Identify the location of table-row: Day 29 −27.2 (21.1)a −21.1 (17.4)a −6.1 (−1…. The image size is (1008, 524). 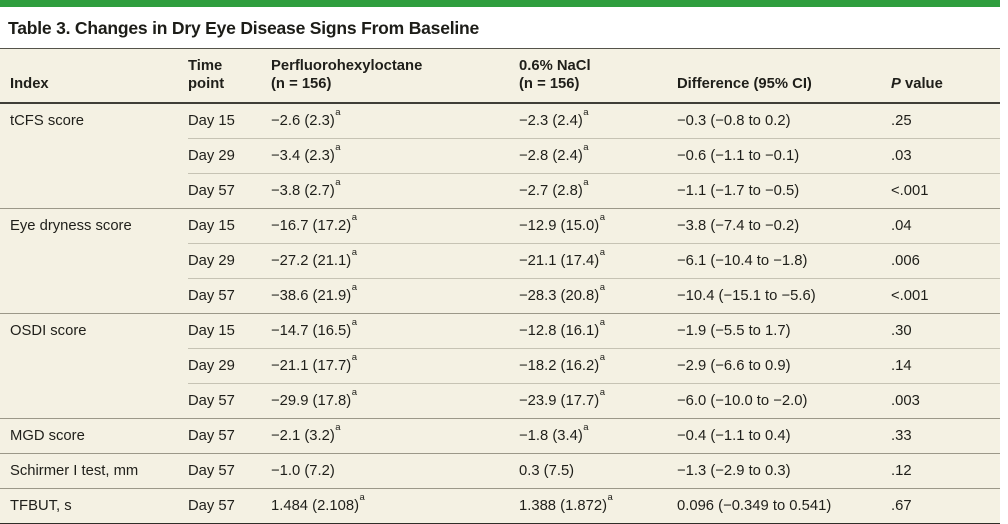
(500, 261).